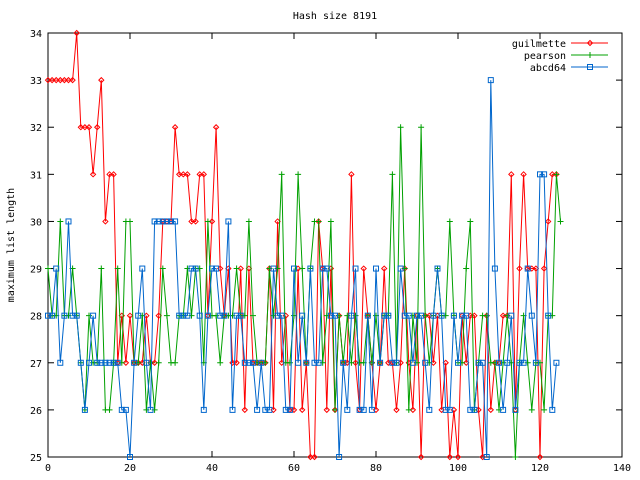  I want to click on y-tick-label: 27, so click(36, 364).